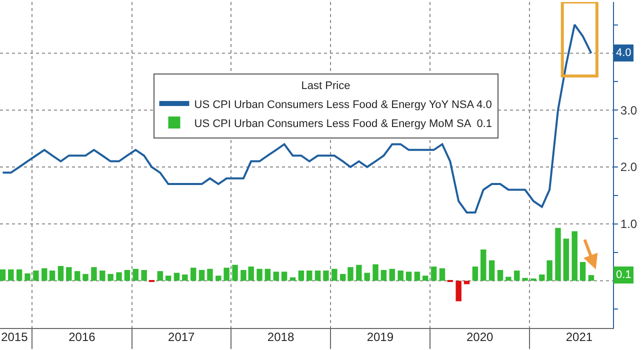 The height and width of the screenshot is (350, 641). I want to click on annotation: 0.1, so click(624, 275).